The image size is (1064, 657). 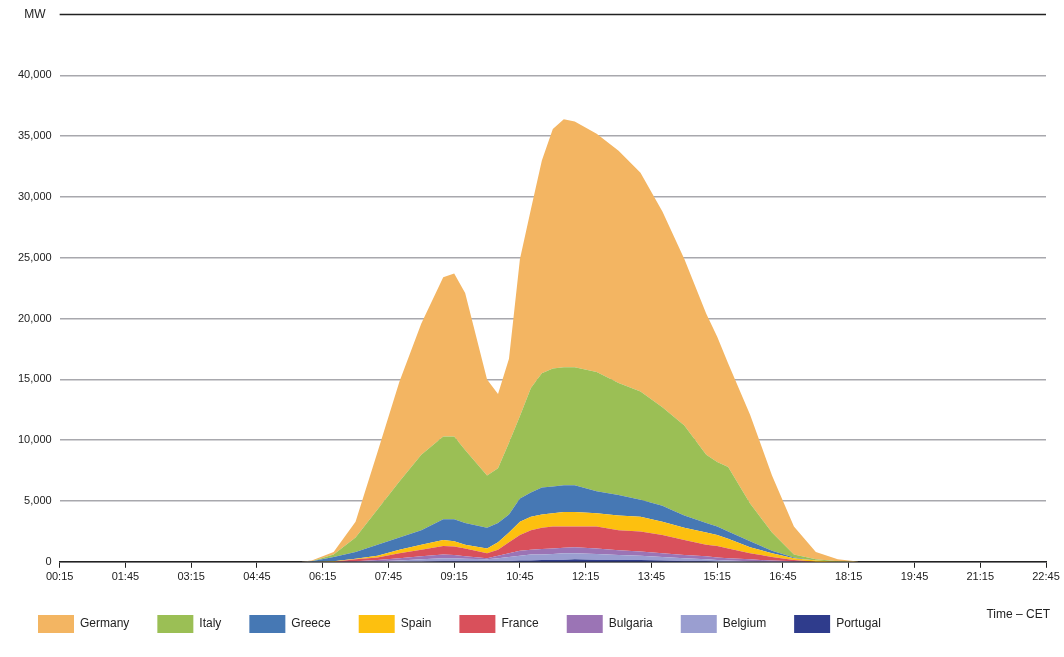 I want to click on y-tick-label: 10,000, so click(x=34, y=439).